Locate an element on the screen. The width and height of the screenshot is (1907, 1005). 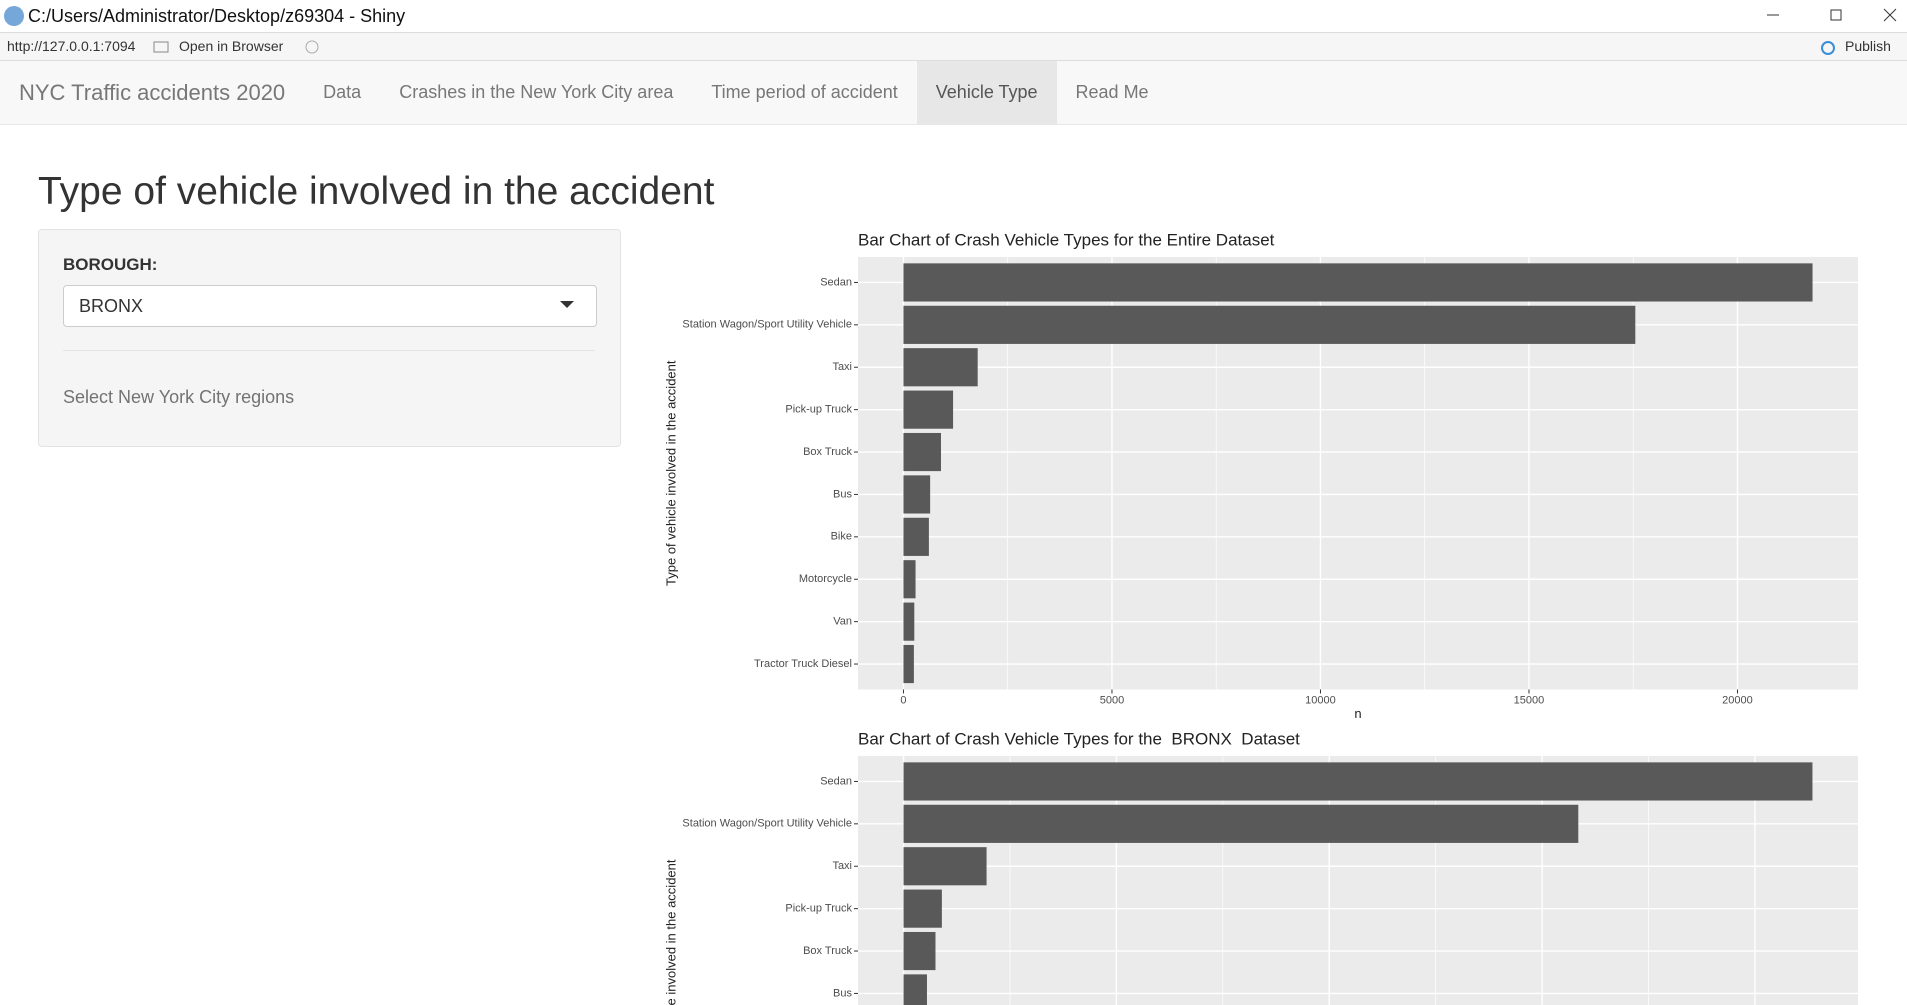
refresh-icon is located at coordinates (313, 47).